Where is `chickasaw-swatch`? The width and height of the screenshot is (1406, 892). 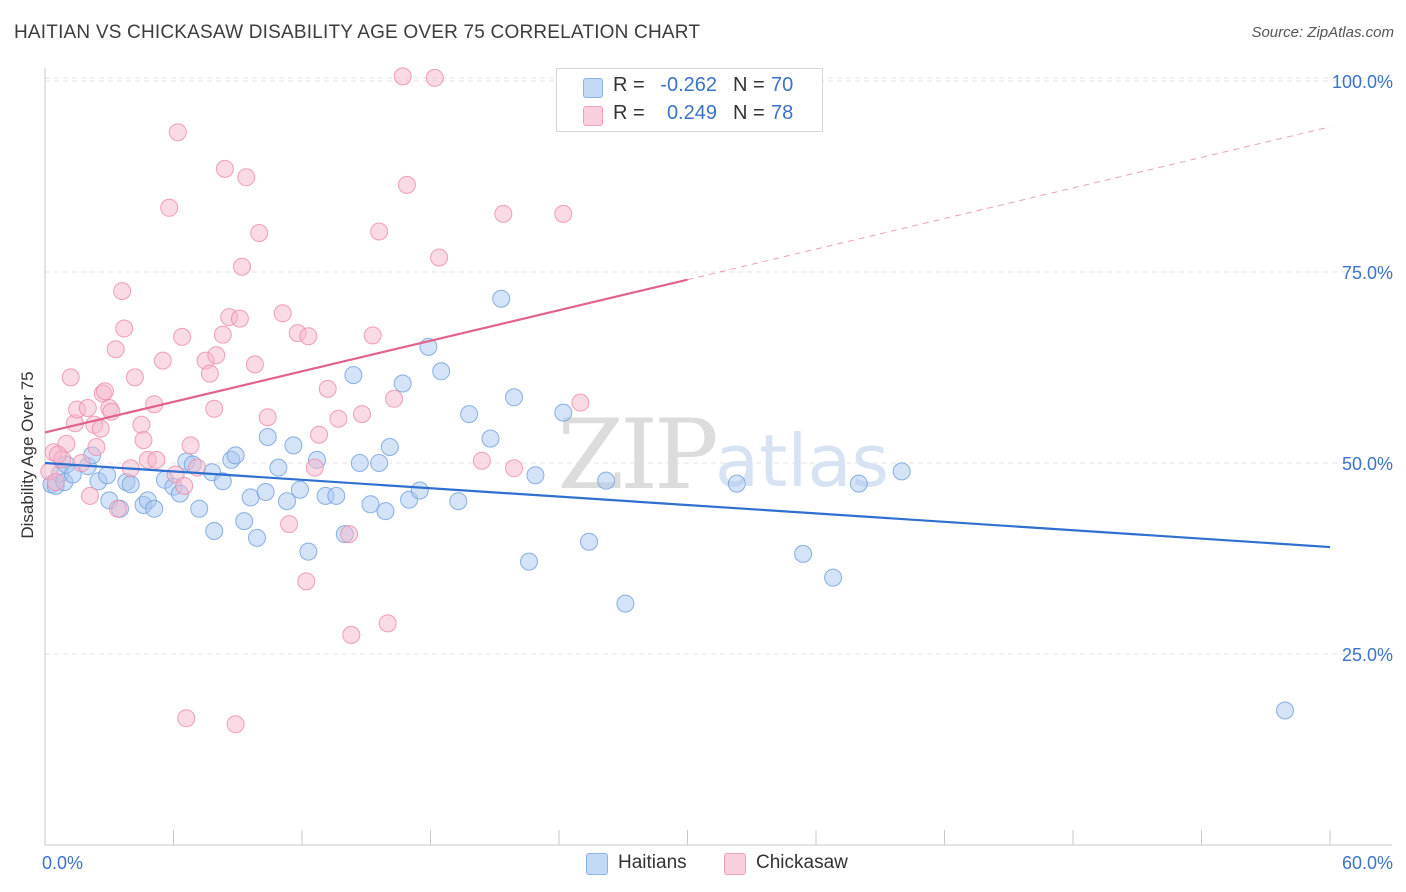 chickasaw-swatch is located at coordinates (735, 864).